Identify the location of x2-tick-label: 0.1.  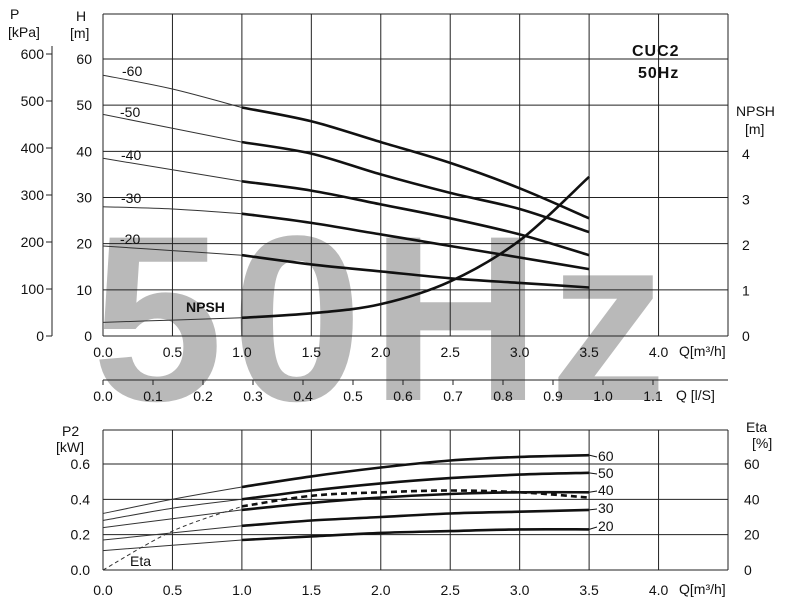
(153, 396).